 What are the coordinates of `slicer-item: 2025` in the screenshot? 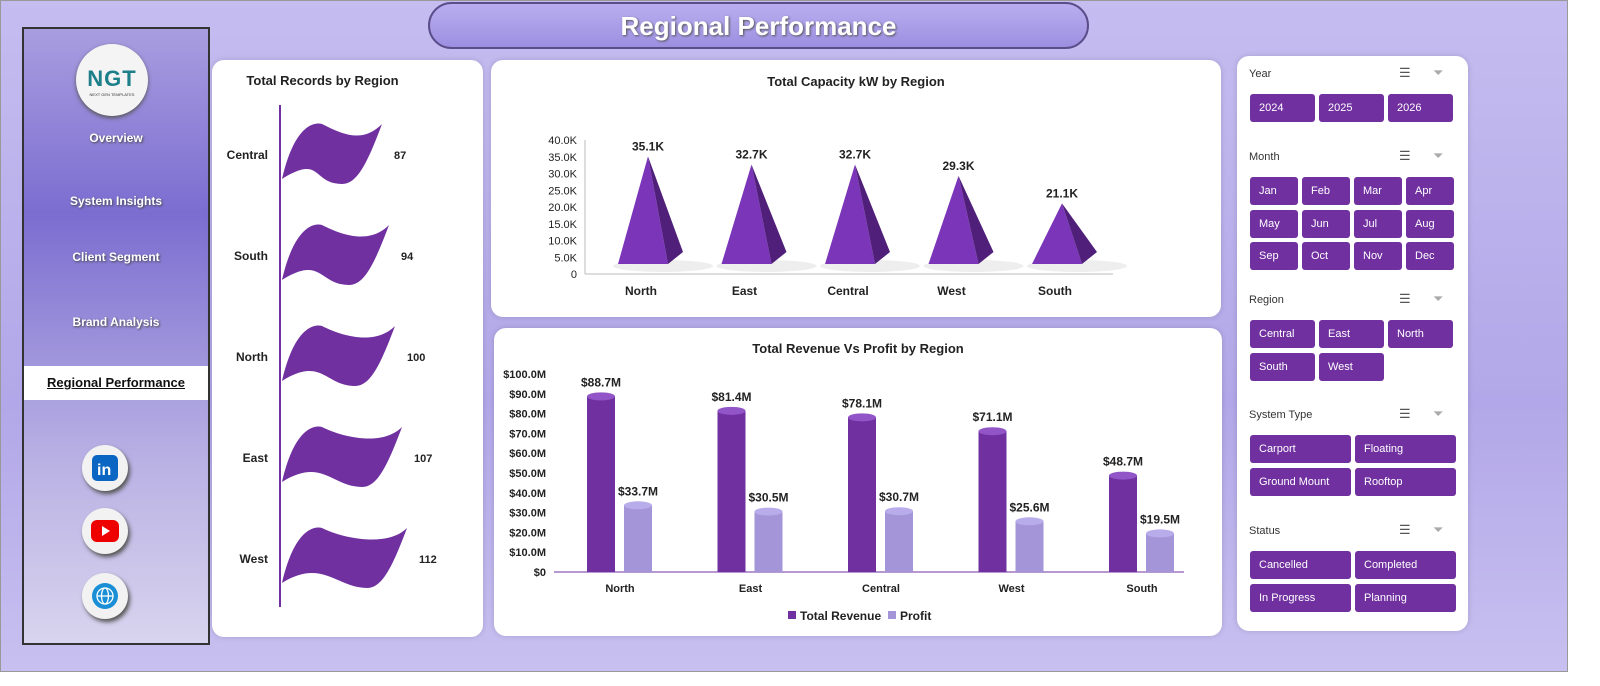 It's located at (1351, 108).